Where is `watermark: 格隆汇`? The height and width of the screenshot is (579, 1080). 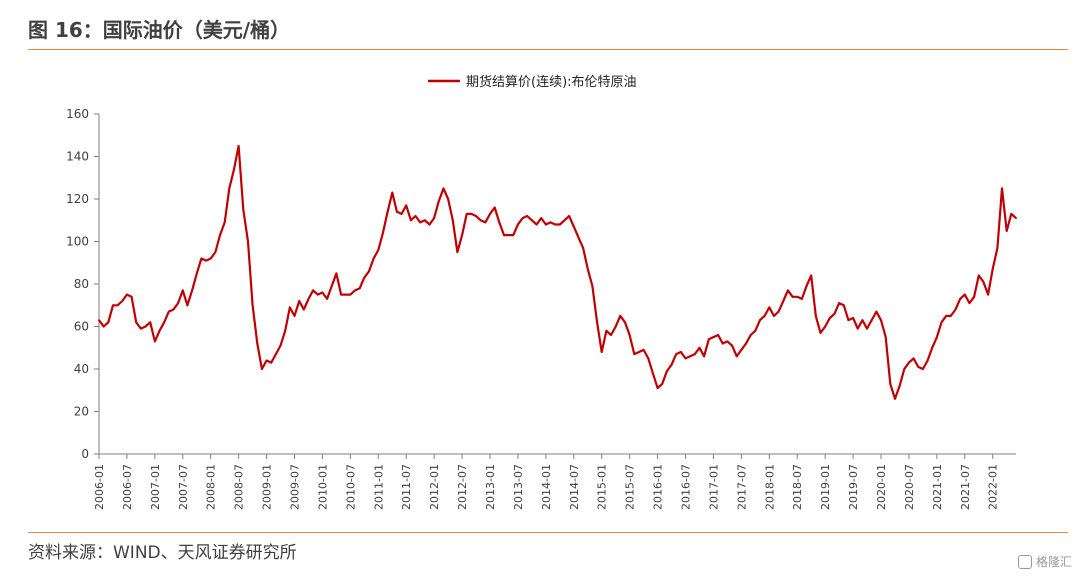 watermark: 格隆汇 is located at coordinates (1044, 561).